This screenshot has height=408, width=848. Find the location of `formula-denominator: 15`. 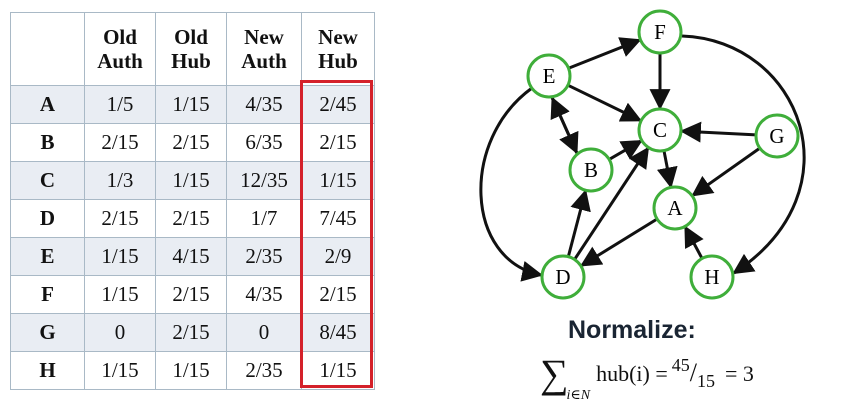

formula-denominator: 15 is located at coordinates (706, 381).